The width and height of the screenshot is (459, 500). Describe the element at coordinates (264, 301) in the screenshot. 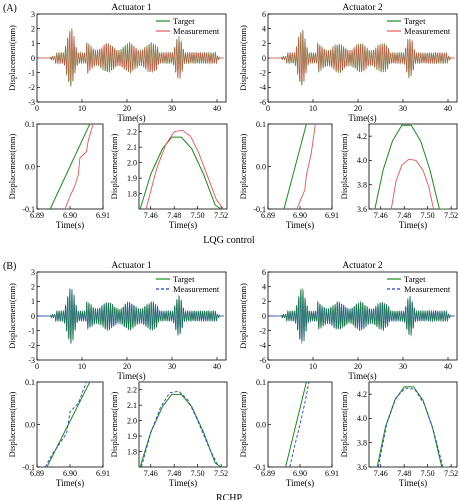

I see `y-tick-label: 2` at that location.